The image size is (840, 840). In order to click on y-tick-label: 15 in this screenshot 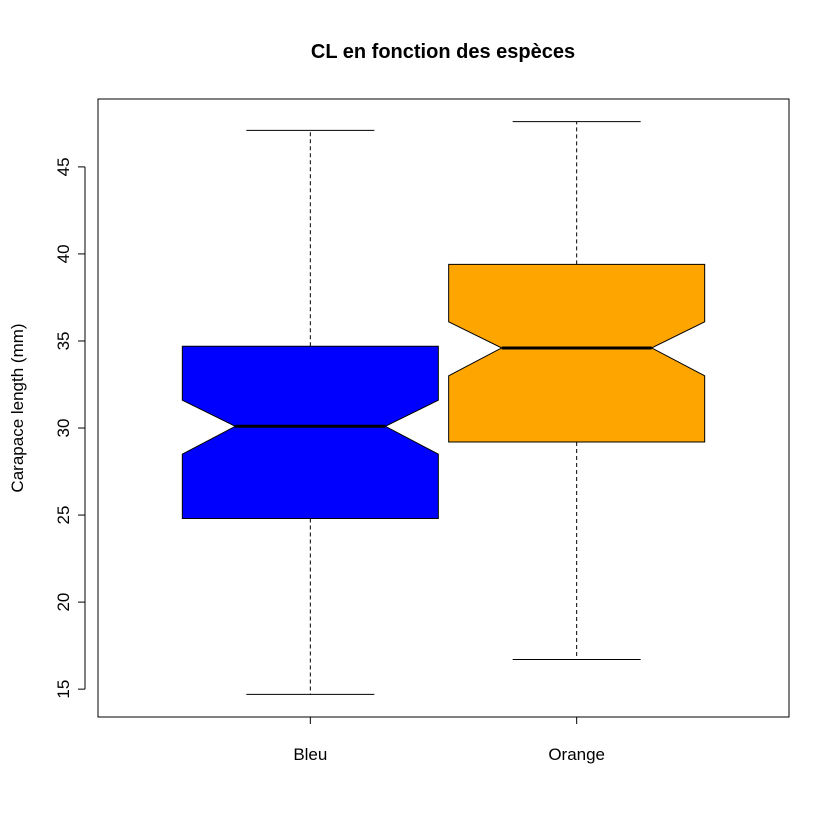, I will do `click(63, 689)`.